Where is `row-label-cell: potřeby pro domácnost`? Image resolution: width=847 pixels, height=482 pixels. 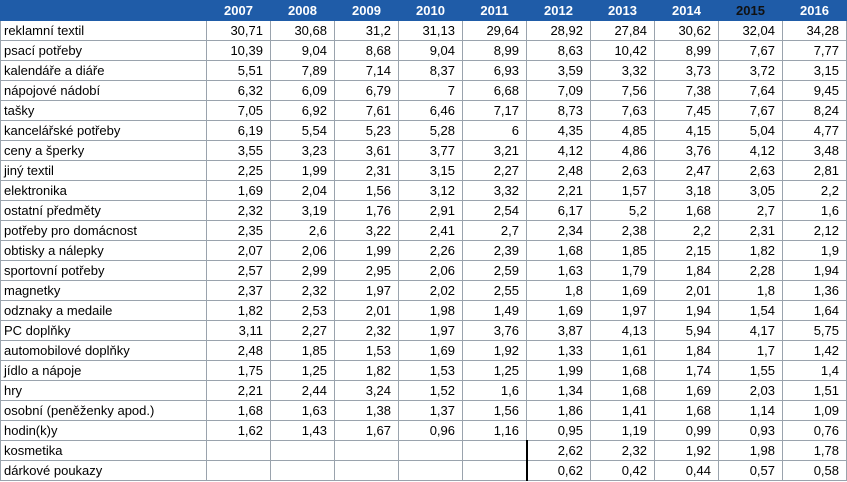
row-label-cell: potřeby pro domácnost is located at coordinates (103, 230).